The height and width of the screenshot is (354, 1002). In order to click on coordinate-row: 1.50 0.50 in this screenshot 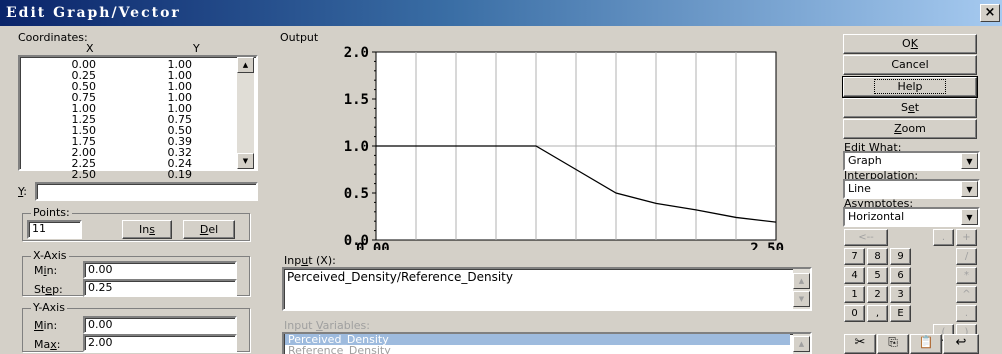, I will do `click(116, 130)`.